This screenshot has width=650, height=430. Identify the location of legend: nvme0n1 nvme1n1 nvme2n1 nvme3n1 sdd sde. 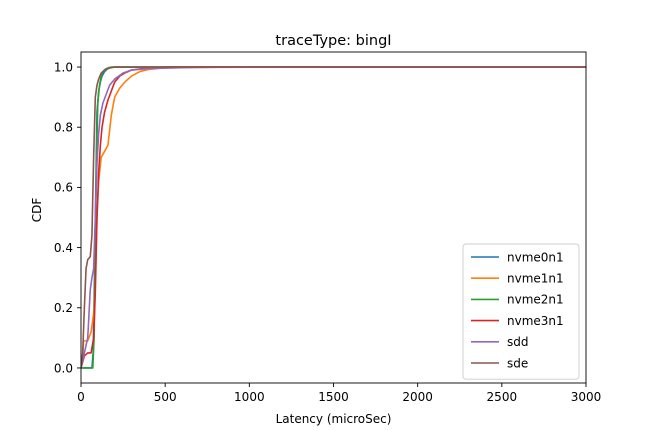
(521, 311).